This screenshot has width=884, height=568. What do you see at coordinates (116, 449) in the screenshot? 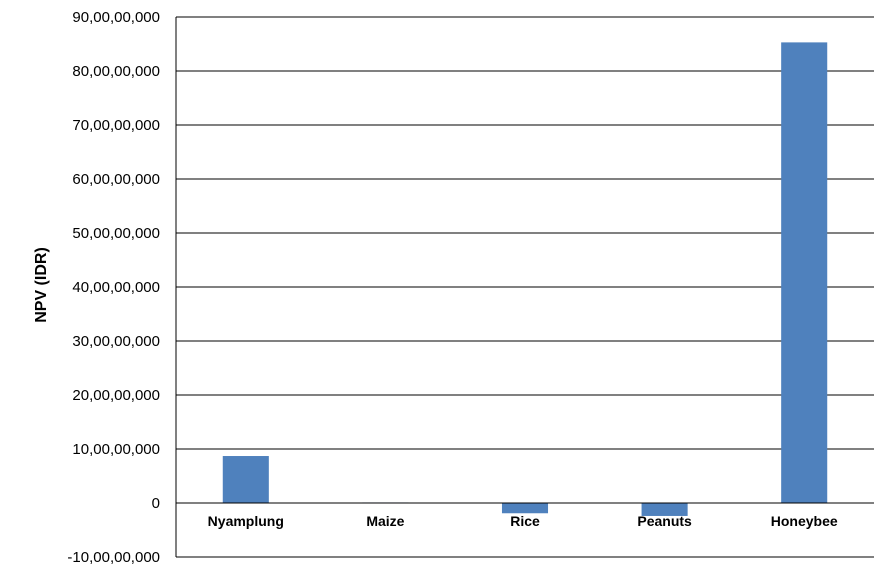
I see `y-tick-label: 10,00,00,000` at bounding box center [116, 449].